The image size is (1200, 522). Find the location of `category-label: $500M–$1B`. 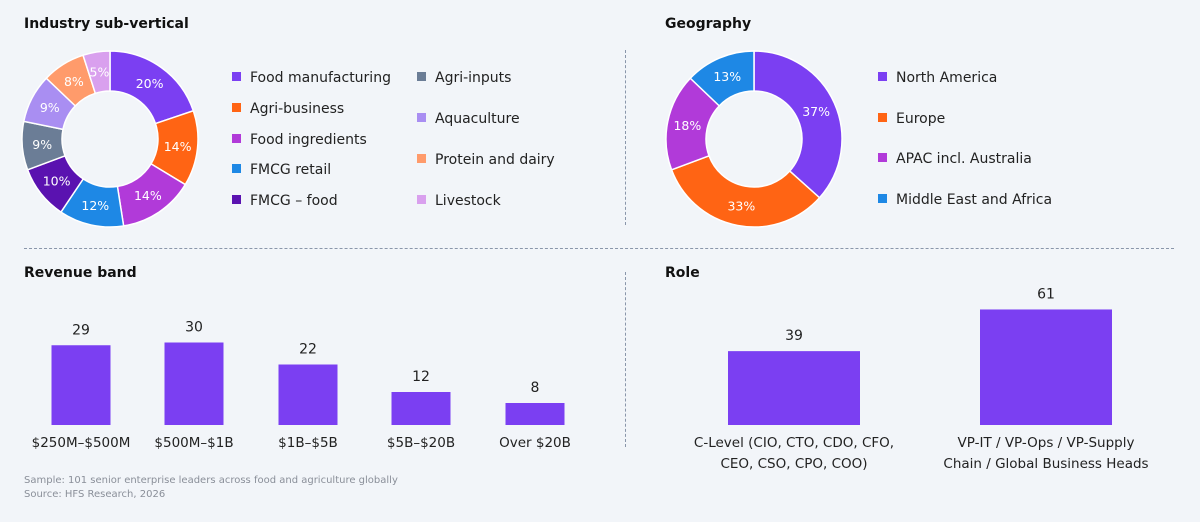

category-label: $500M–$1B is located at coordinates (193, 443).